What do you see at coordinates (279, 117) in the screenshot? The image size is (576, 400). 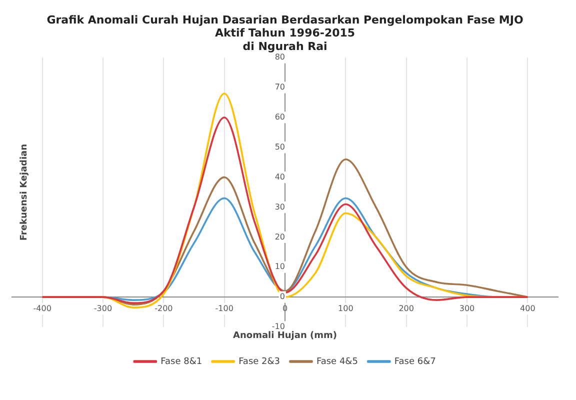 I see `y-tick-label: 60` at bounding box center [279, 117].